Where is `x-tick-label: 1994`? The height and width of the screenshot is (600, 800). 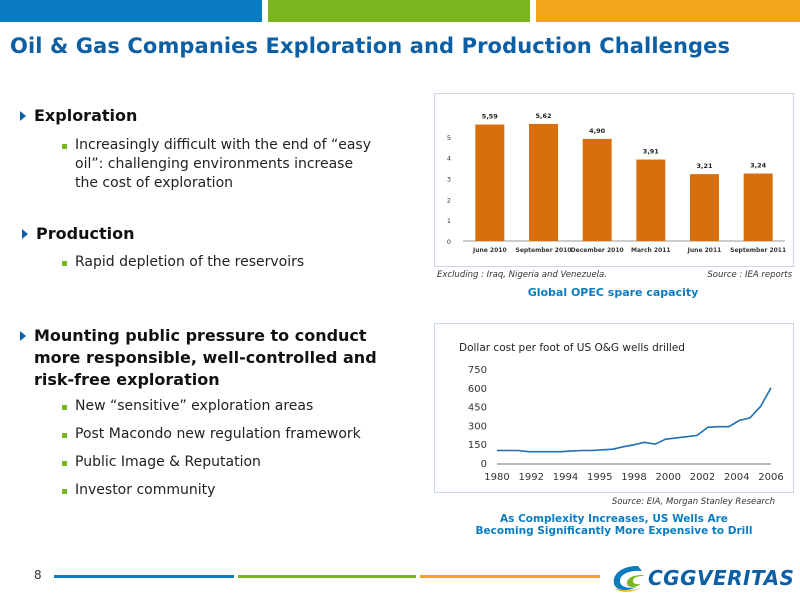
x-tick-label: 1994 is located at coordinates (565, 477).